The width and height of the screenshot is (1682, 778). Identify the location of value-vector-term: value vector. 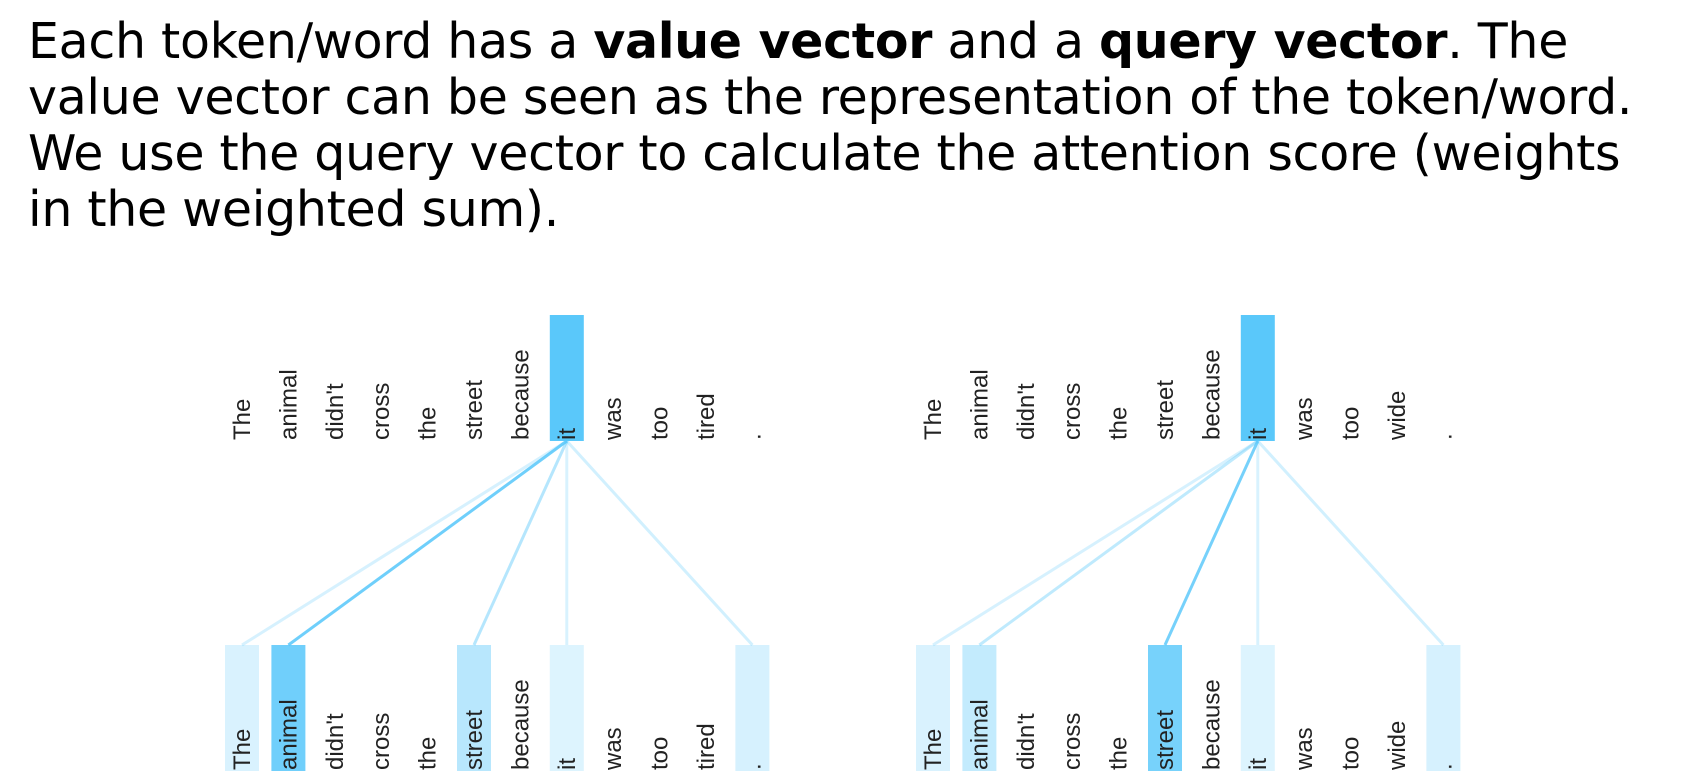
(763, 41).